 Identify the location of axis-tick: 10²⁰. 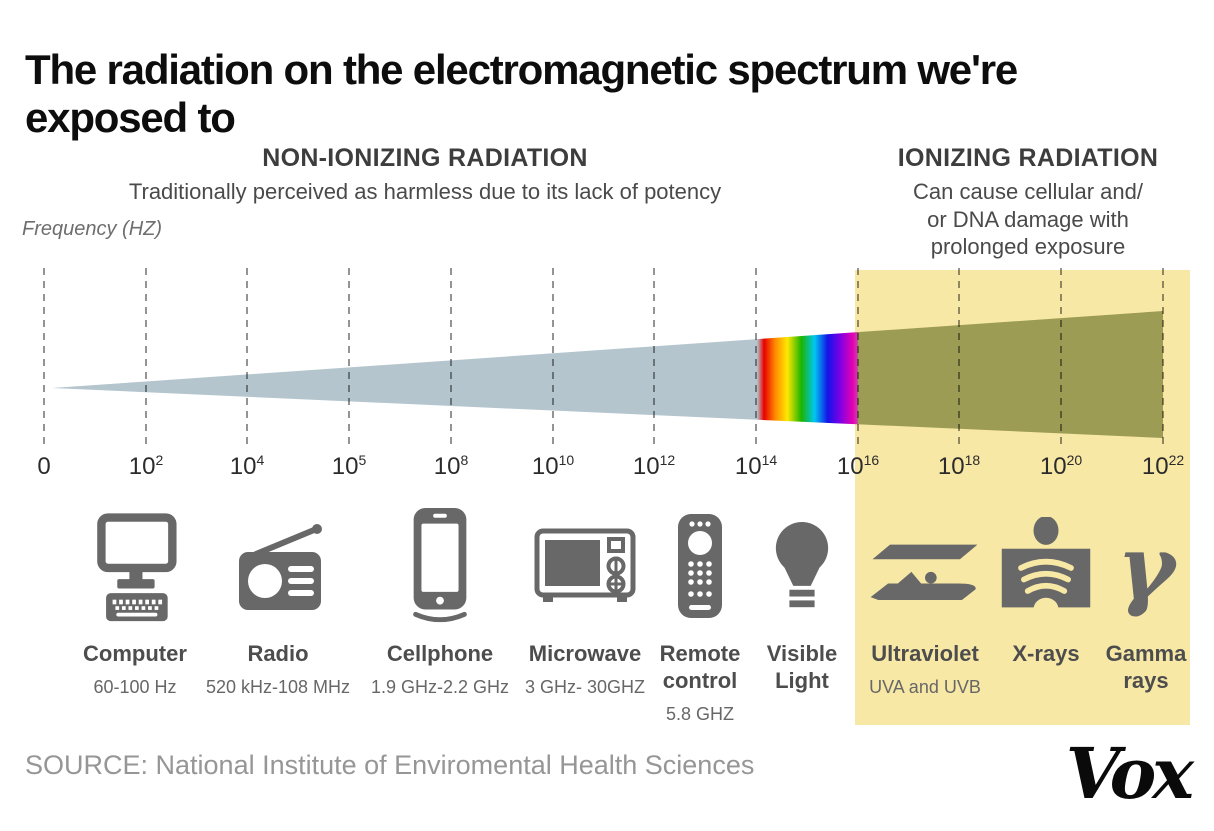
(1061, 466).